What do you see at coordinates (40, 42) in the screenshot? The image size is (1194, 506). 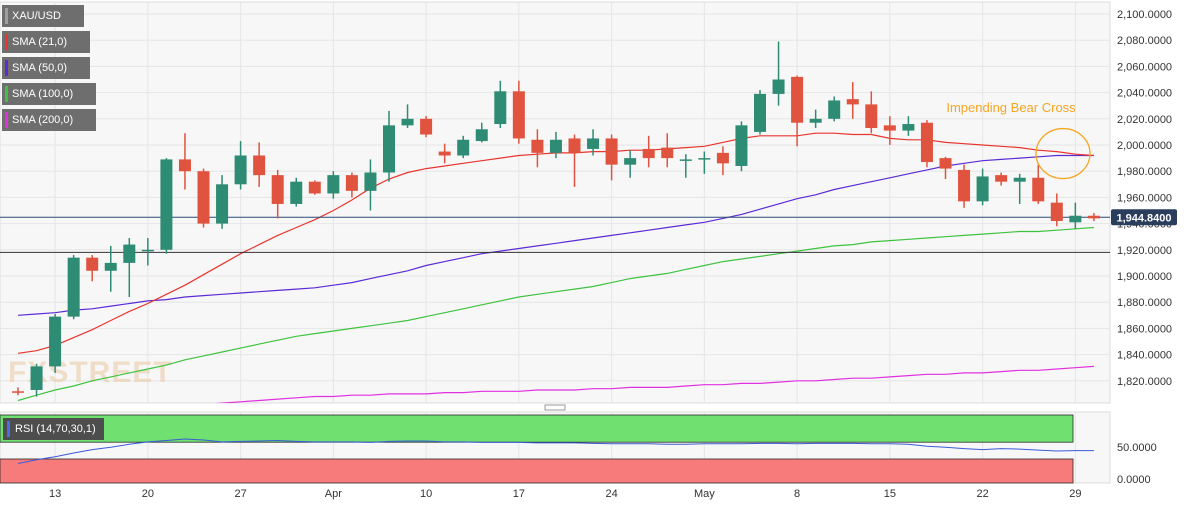 I see `sma-21-label: SMA (21,0)` at bounding box center [40, 42].